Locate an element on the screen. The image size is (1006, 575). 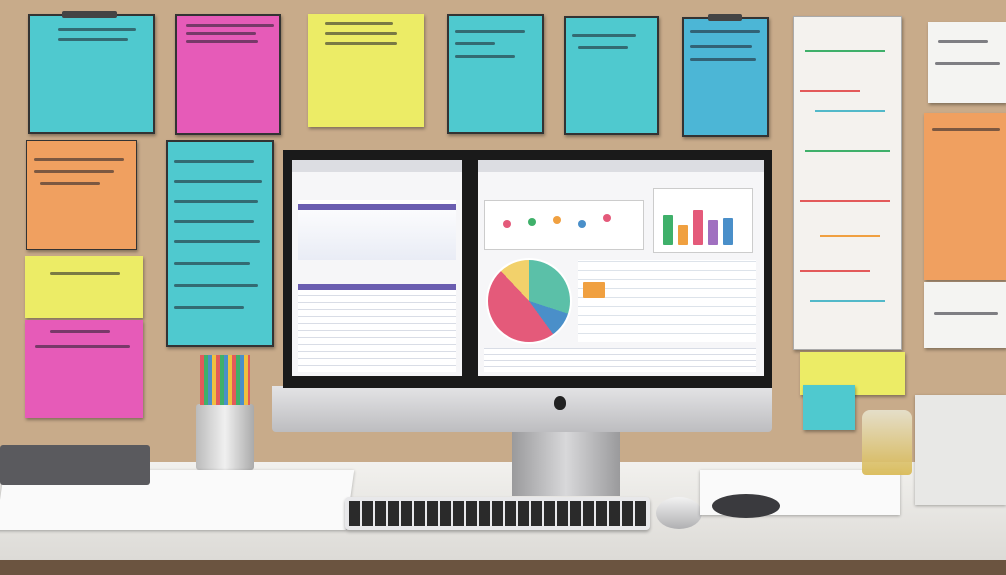
desk-edge is located at coordinates (503, 567).